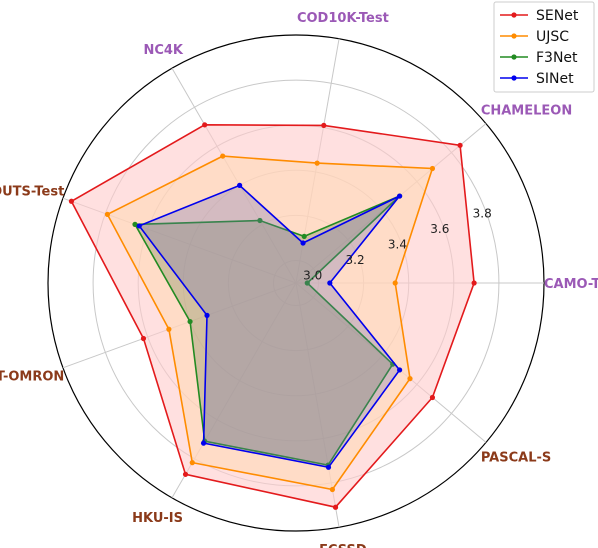 Image resolution: width=598 pixels, height=548 pixels. I want to click on axis-label-3: COD10K-Test, so click(343, 18).